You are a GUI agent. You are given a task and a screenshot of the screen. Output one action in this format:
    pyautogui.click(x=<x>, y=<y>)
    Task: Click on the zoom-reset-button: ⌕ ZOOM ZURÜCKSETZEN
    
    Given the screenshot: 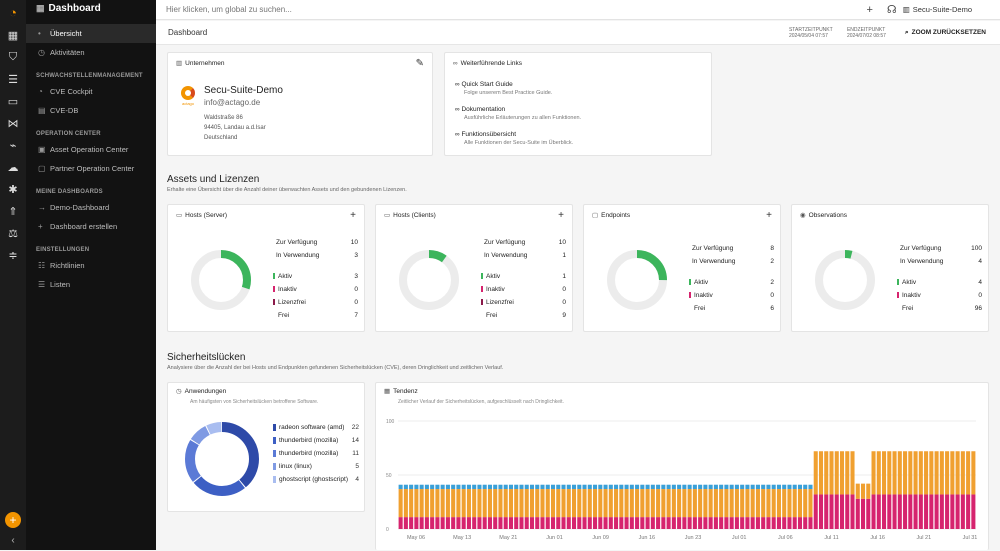 What is the action you would take?
    pyautogui.click(x=945, y=32)
    